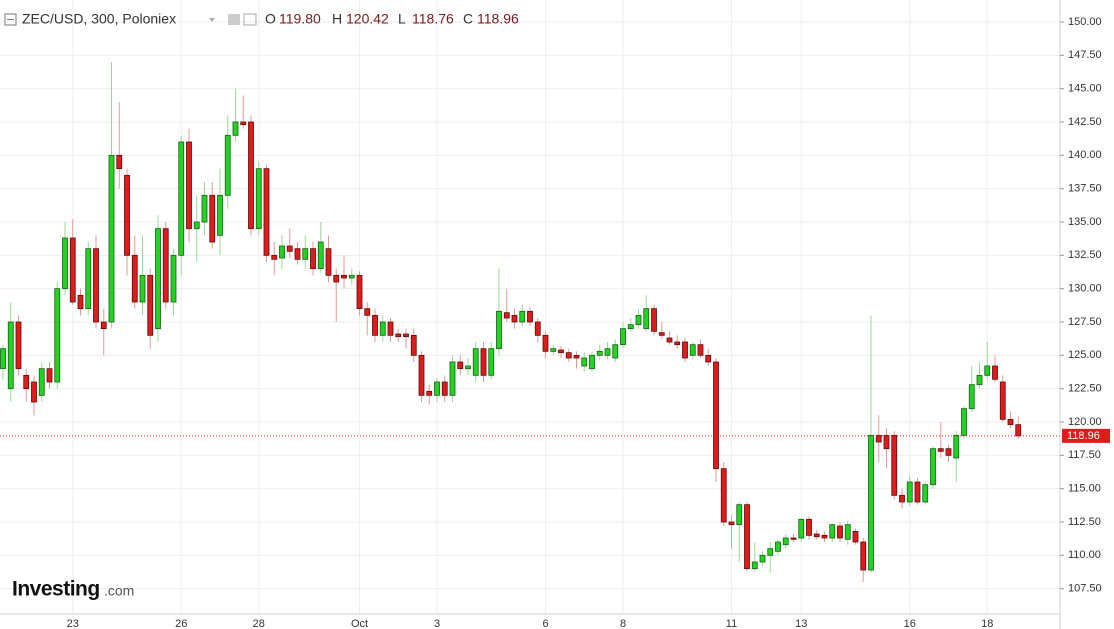 This screenshot has width=1114, height=629. I want to click on y-tick-label: 130.00, so click(1085, 289).